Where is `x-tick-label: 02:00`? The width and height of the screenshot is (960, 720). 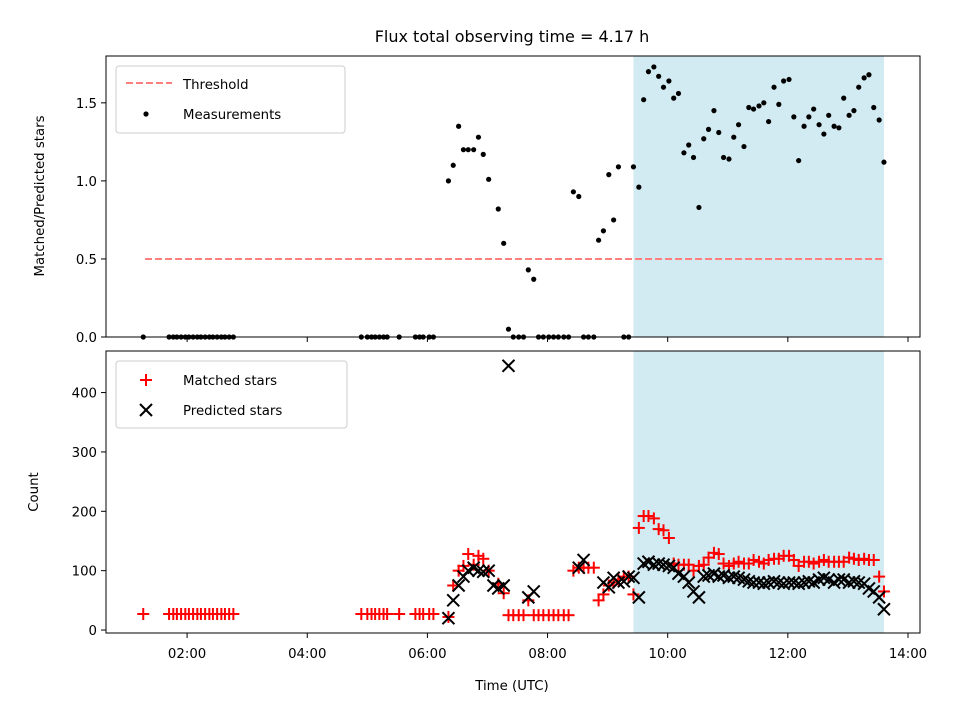 x-tick-label: 02:00 is located at coordinates (187, 654).